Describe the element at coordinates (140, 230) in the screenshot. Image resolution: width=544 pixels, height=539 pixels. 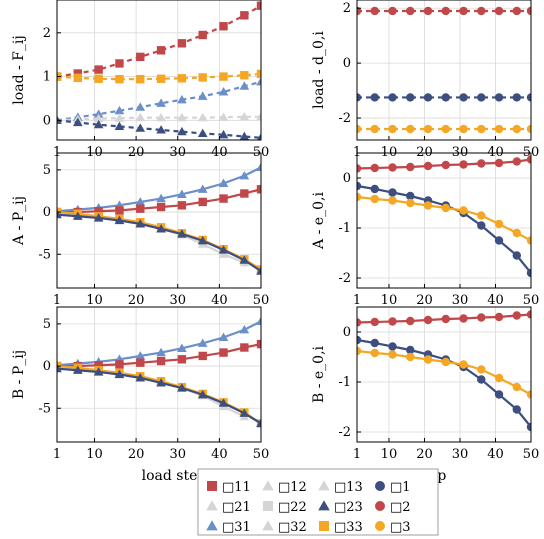
I see `panel-mid-left: -5 0 5 1 10 20 30 40 50 A - P_ij` at that location.